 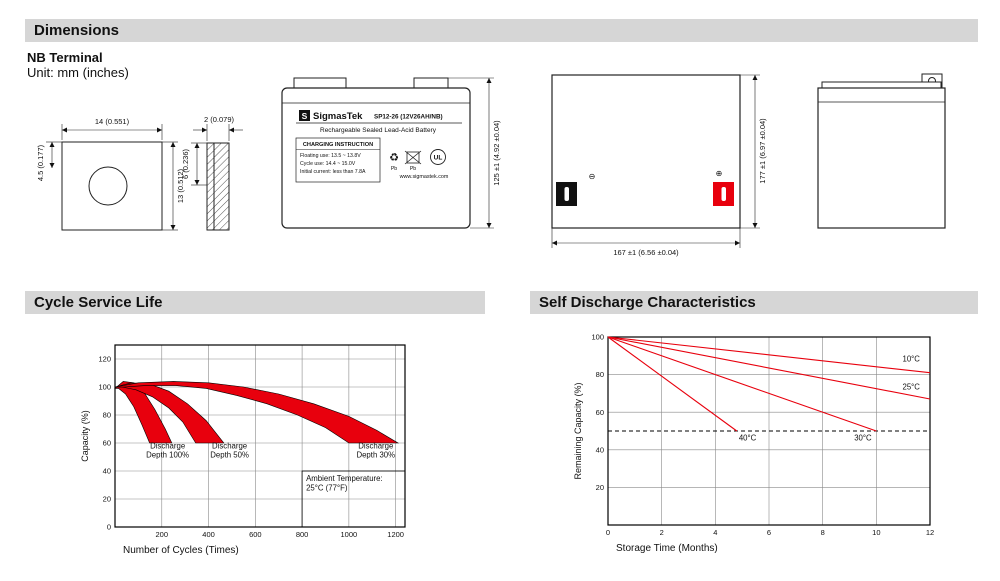 What do you see at coordinates (180, 185) in the screenshot?
I see `dim-terminal-height: 13 (0.512)` at bounding box center [180, 185].